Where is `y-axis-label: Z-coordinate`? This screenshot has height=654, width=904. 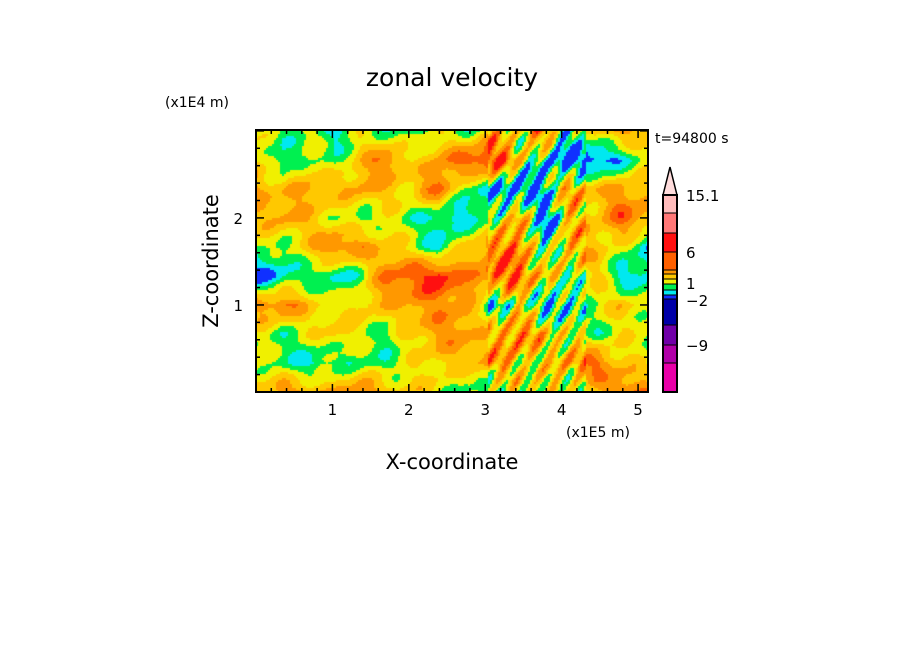
y-axis-label: Z-coordinate is located at coordinates (211, 261).